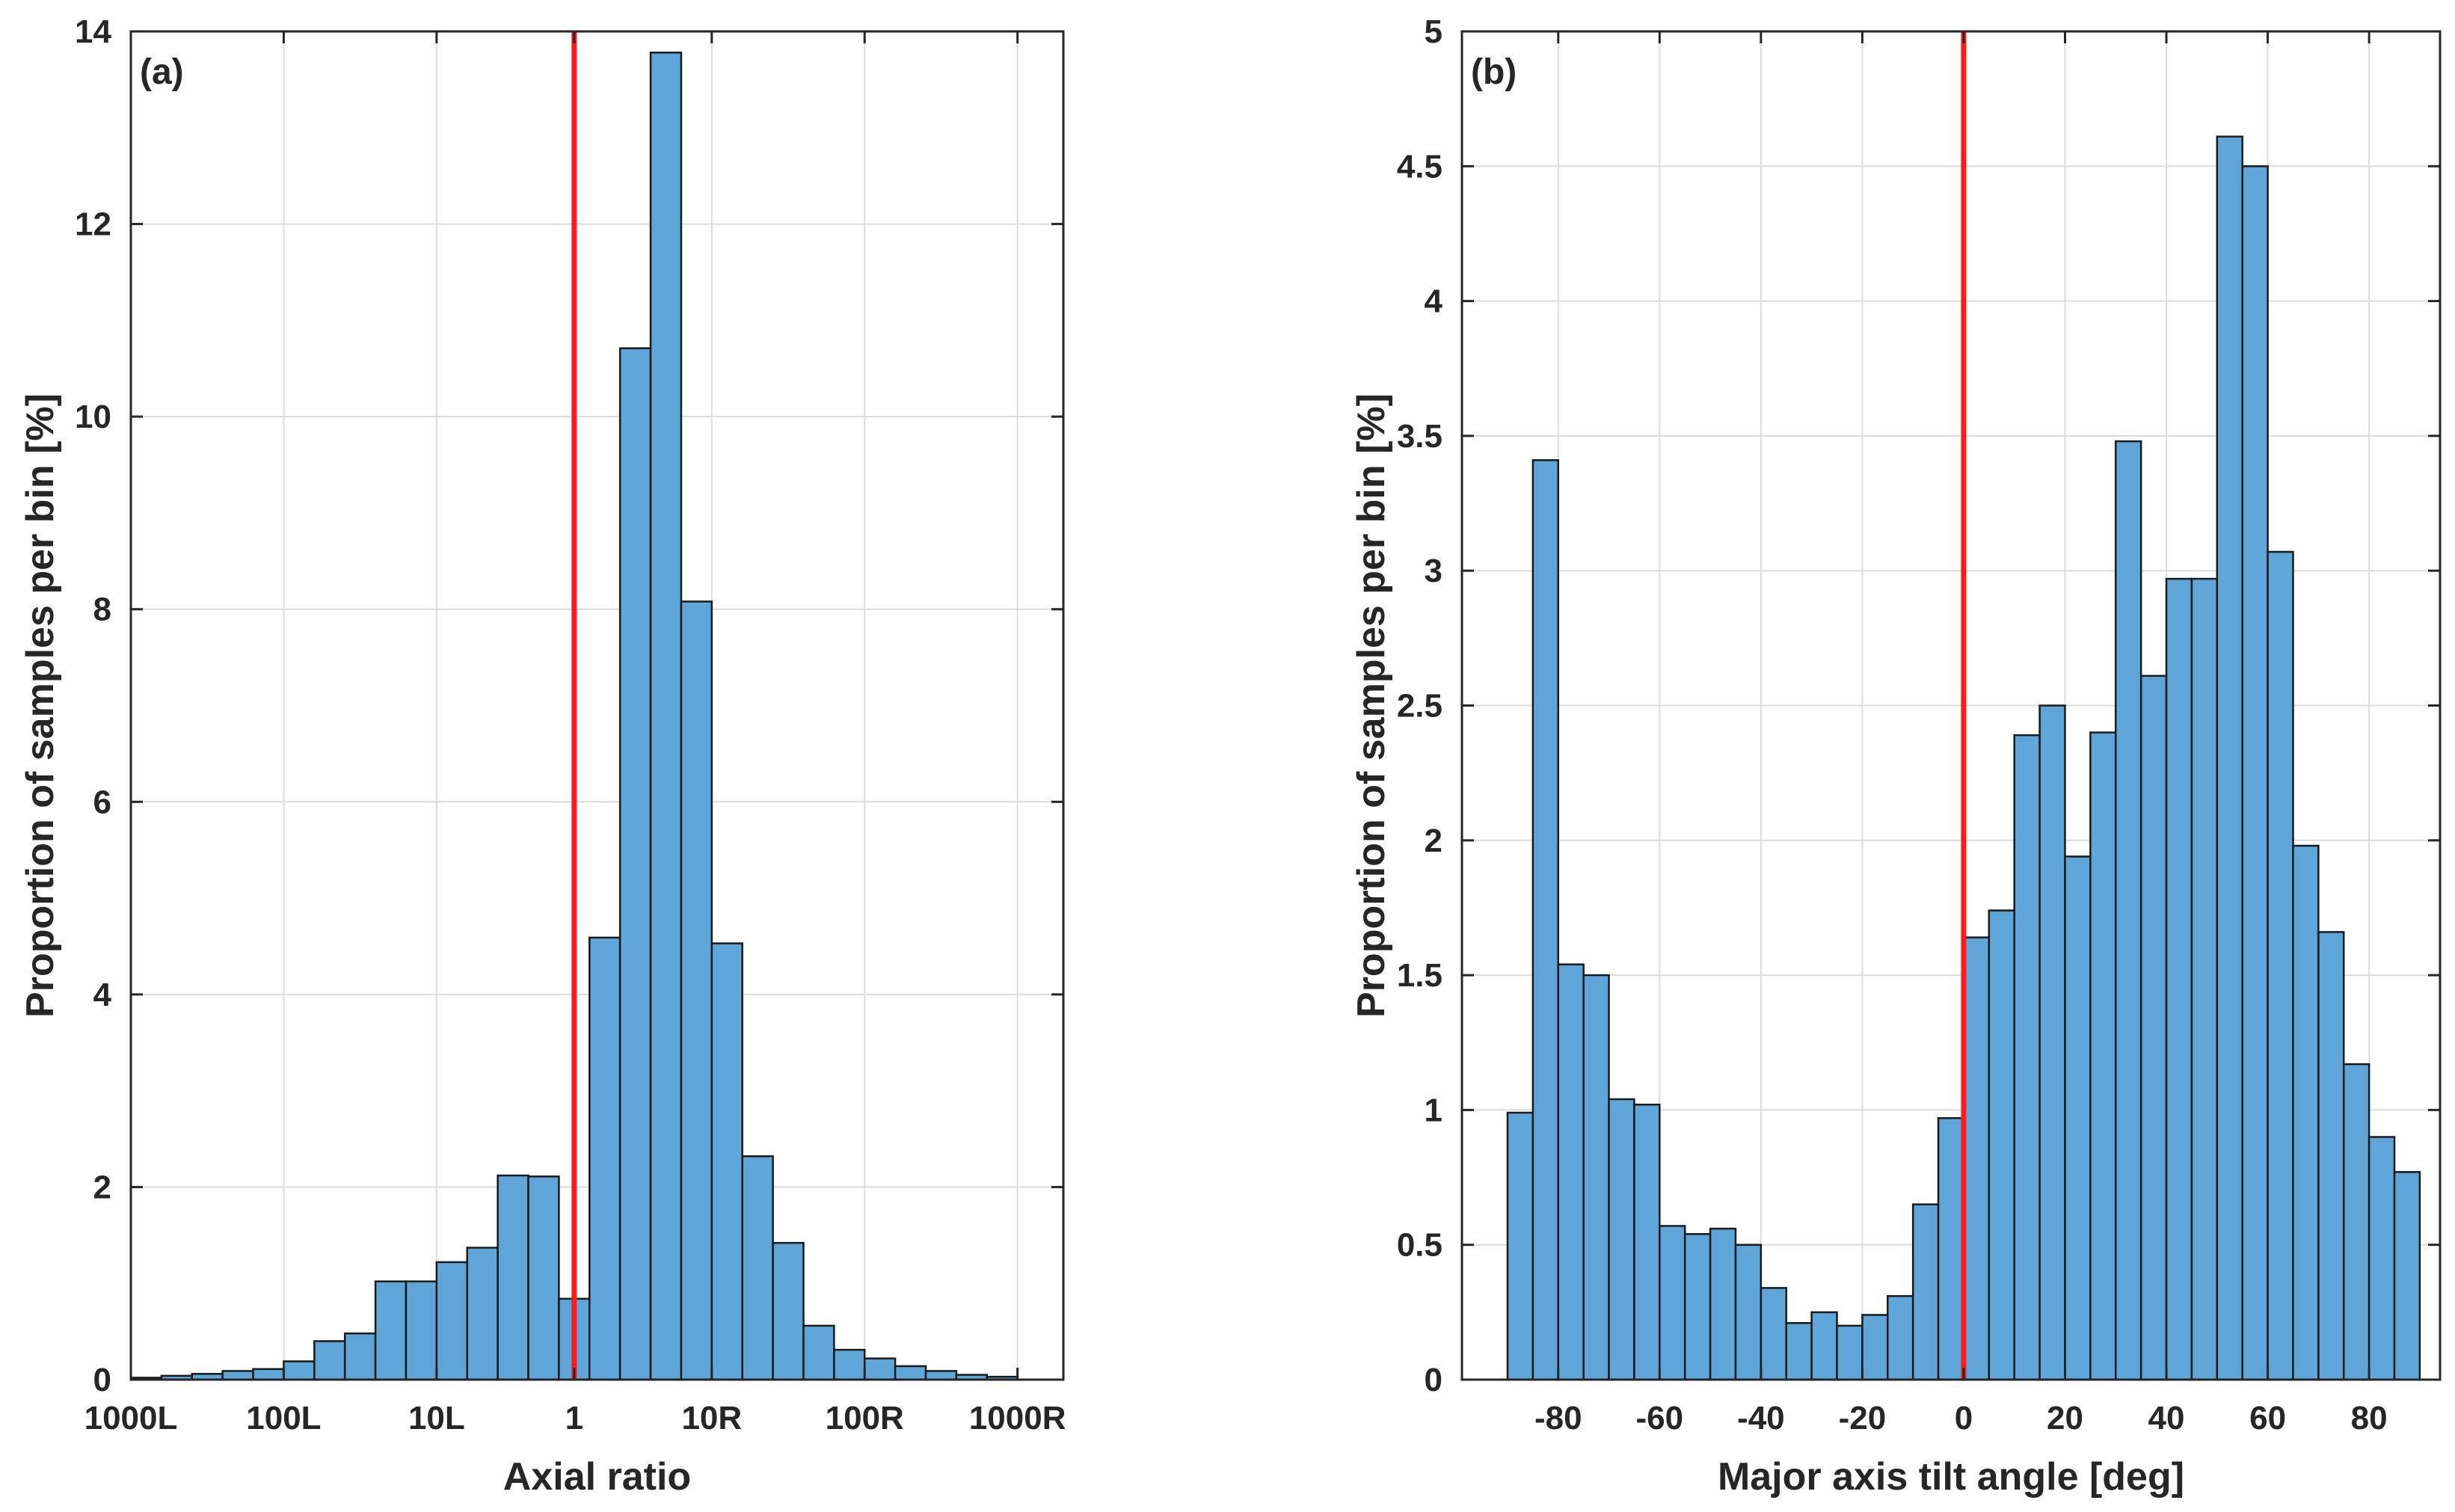  What do you see at coordinates (711, 1418) in the screenshot?
I see `x-tick-label: 10R` at bounding box center [711, 1418].